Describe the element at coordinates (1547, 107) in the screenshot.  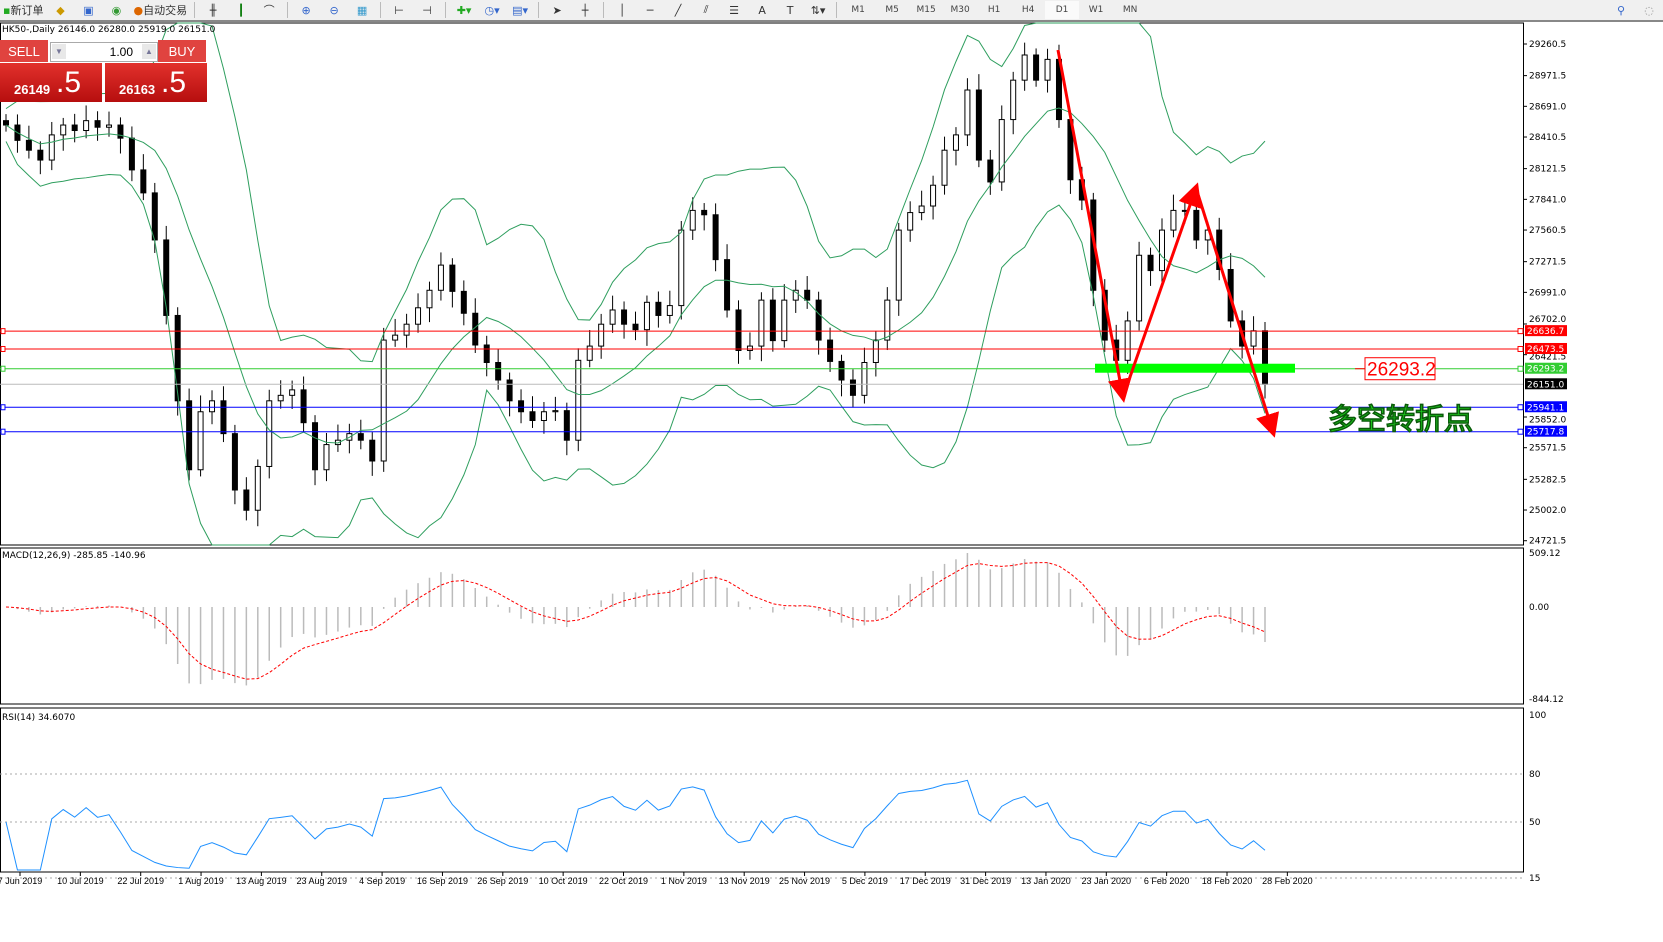
I see `price-axis-label: 28691.0` at that location.